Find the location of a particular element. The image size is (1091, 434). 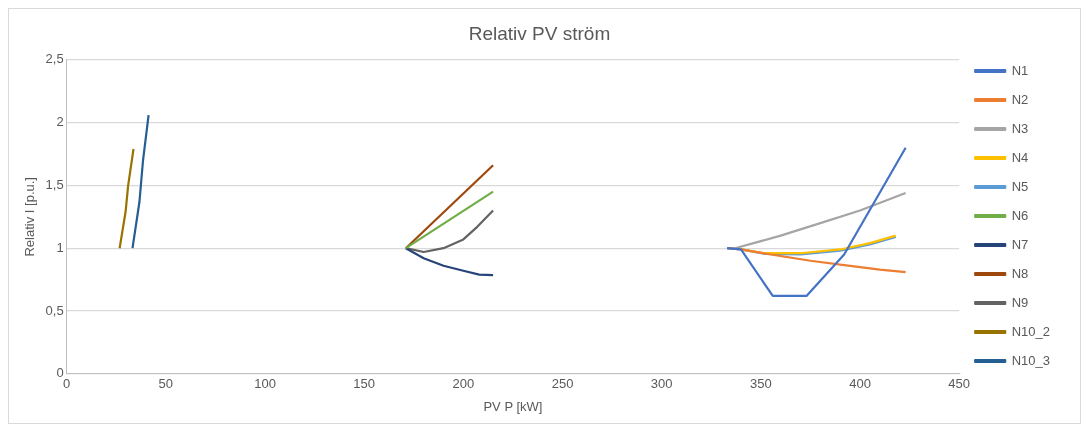

y-tick-label: 2,5 is located at coordinates (54, 59).